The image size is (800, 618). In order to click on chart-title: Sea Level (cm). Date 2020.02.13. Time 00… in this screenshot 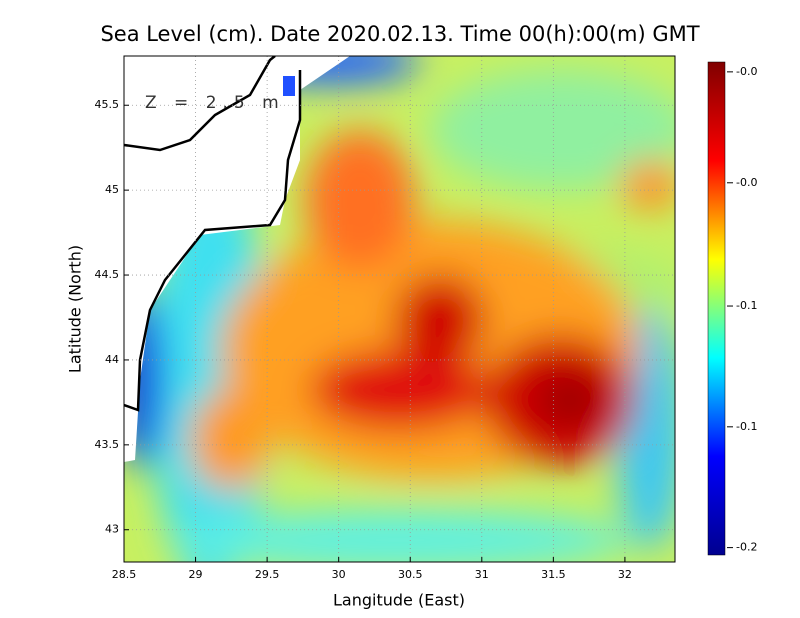, I will do `click(399, 34)`.